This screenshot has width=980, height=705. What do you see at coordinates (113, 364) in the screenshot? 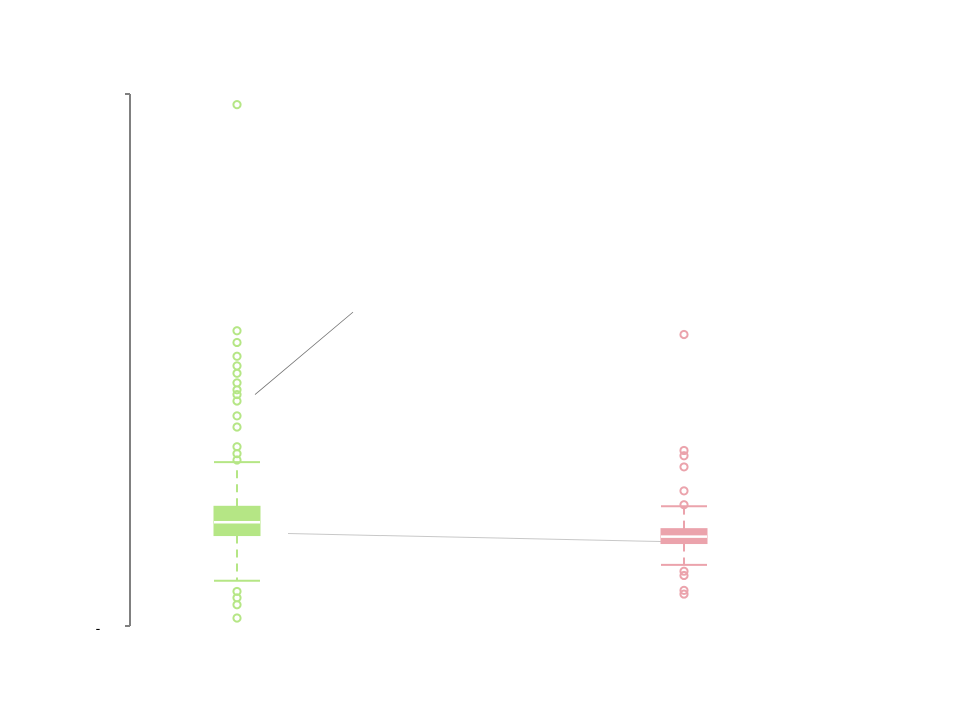
I see `y-axis: -` at bounding box center [113, 364].